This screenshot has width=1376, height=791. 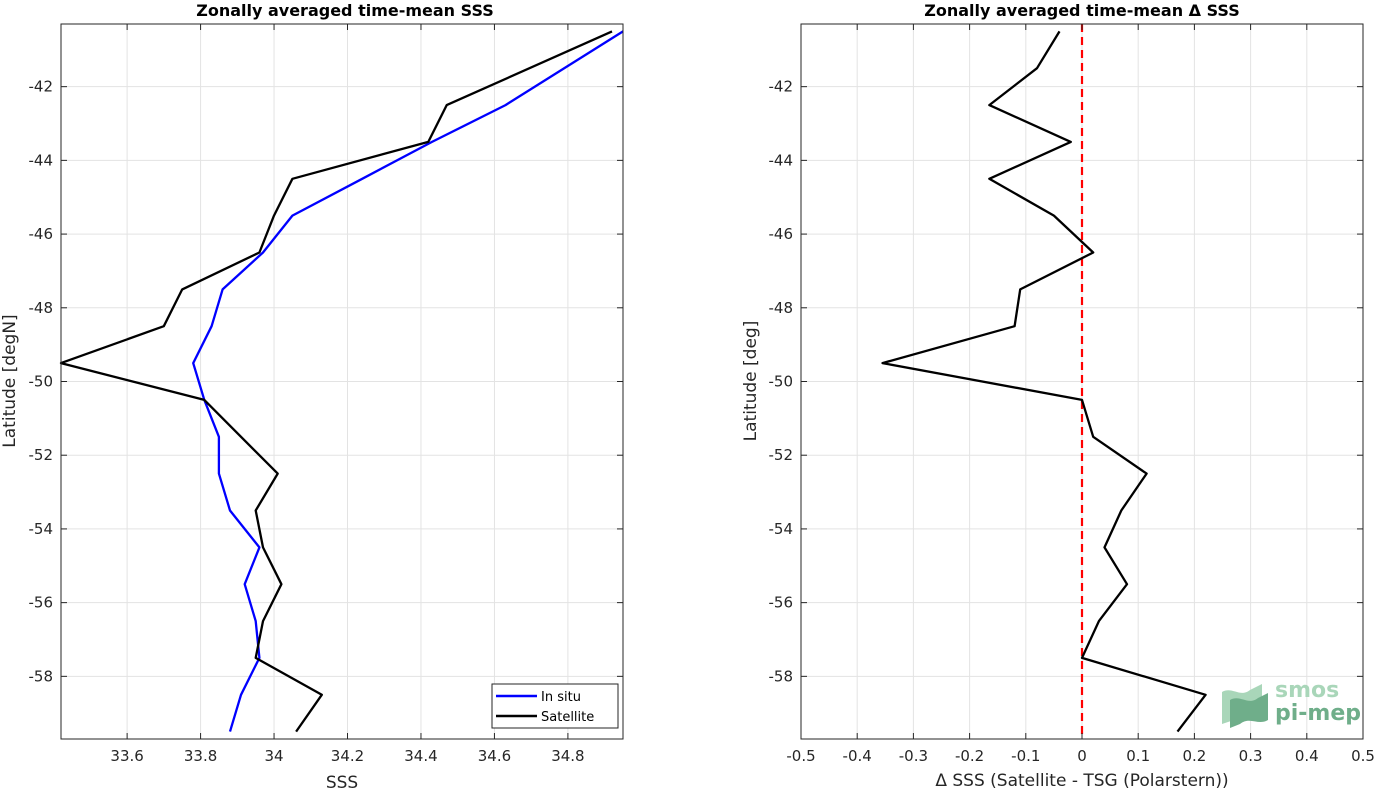 I want to click on x-tick-label: -0.1, so click(x=1025, y=756).